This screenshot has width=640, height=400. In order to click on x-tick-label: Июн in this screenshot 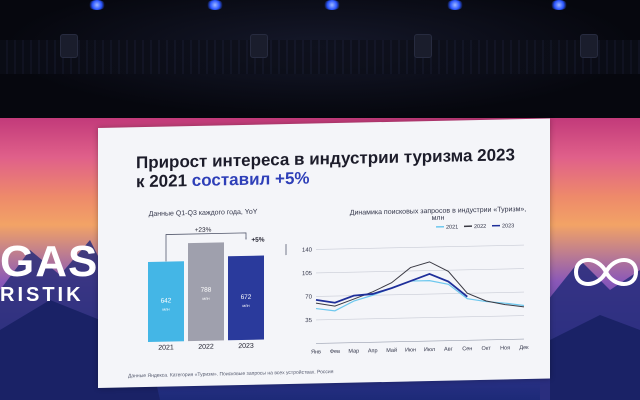, I will do `click(410, 350)`.